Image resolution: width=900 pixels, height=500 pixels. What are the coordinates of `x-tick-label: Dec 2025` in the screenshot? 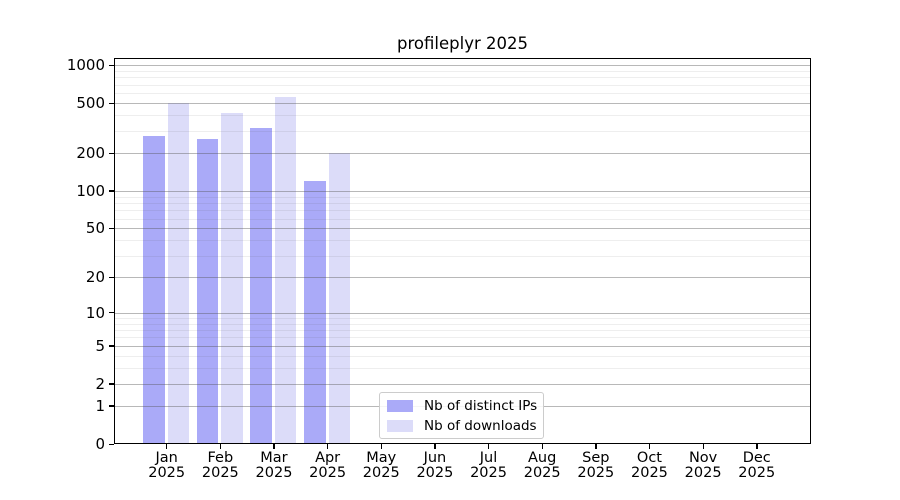 It's located at (757, 465).